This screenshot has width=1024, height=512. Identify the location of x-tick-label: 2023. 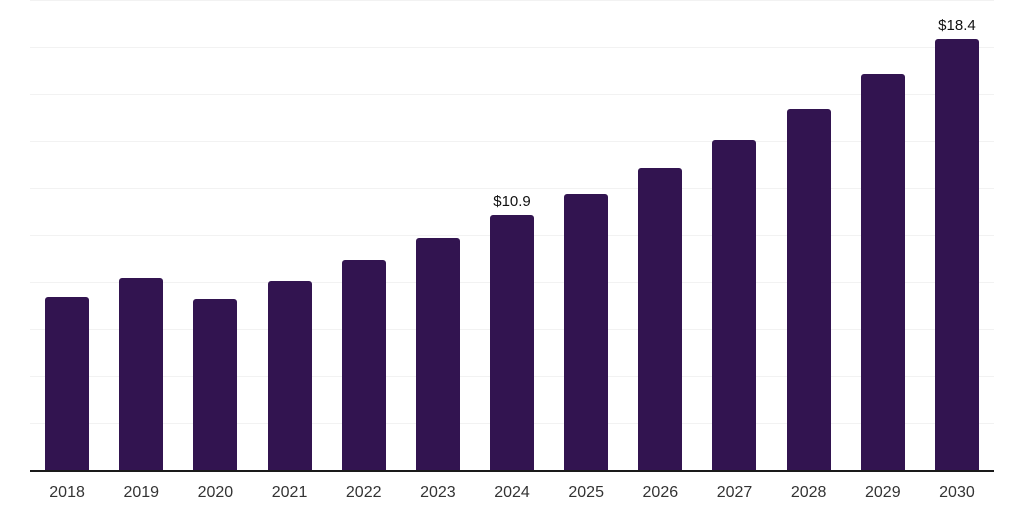
(438, 492).